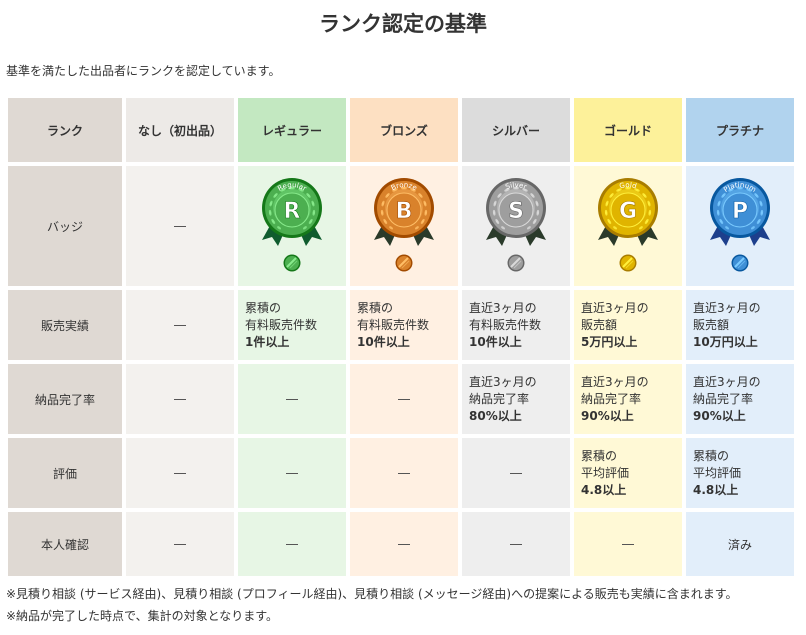 The height and width of the screenshot is (635, 806). I want to click on bronze-badge: Bronze B, so click(404, 226).